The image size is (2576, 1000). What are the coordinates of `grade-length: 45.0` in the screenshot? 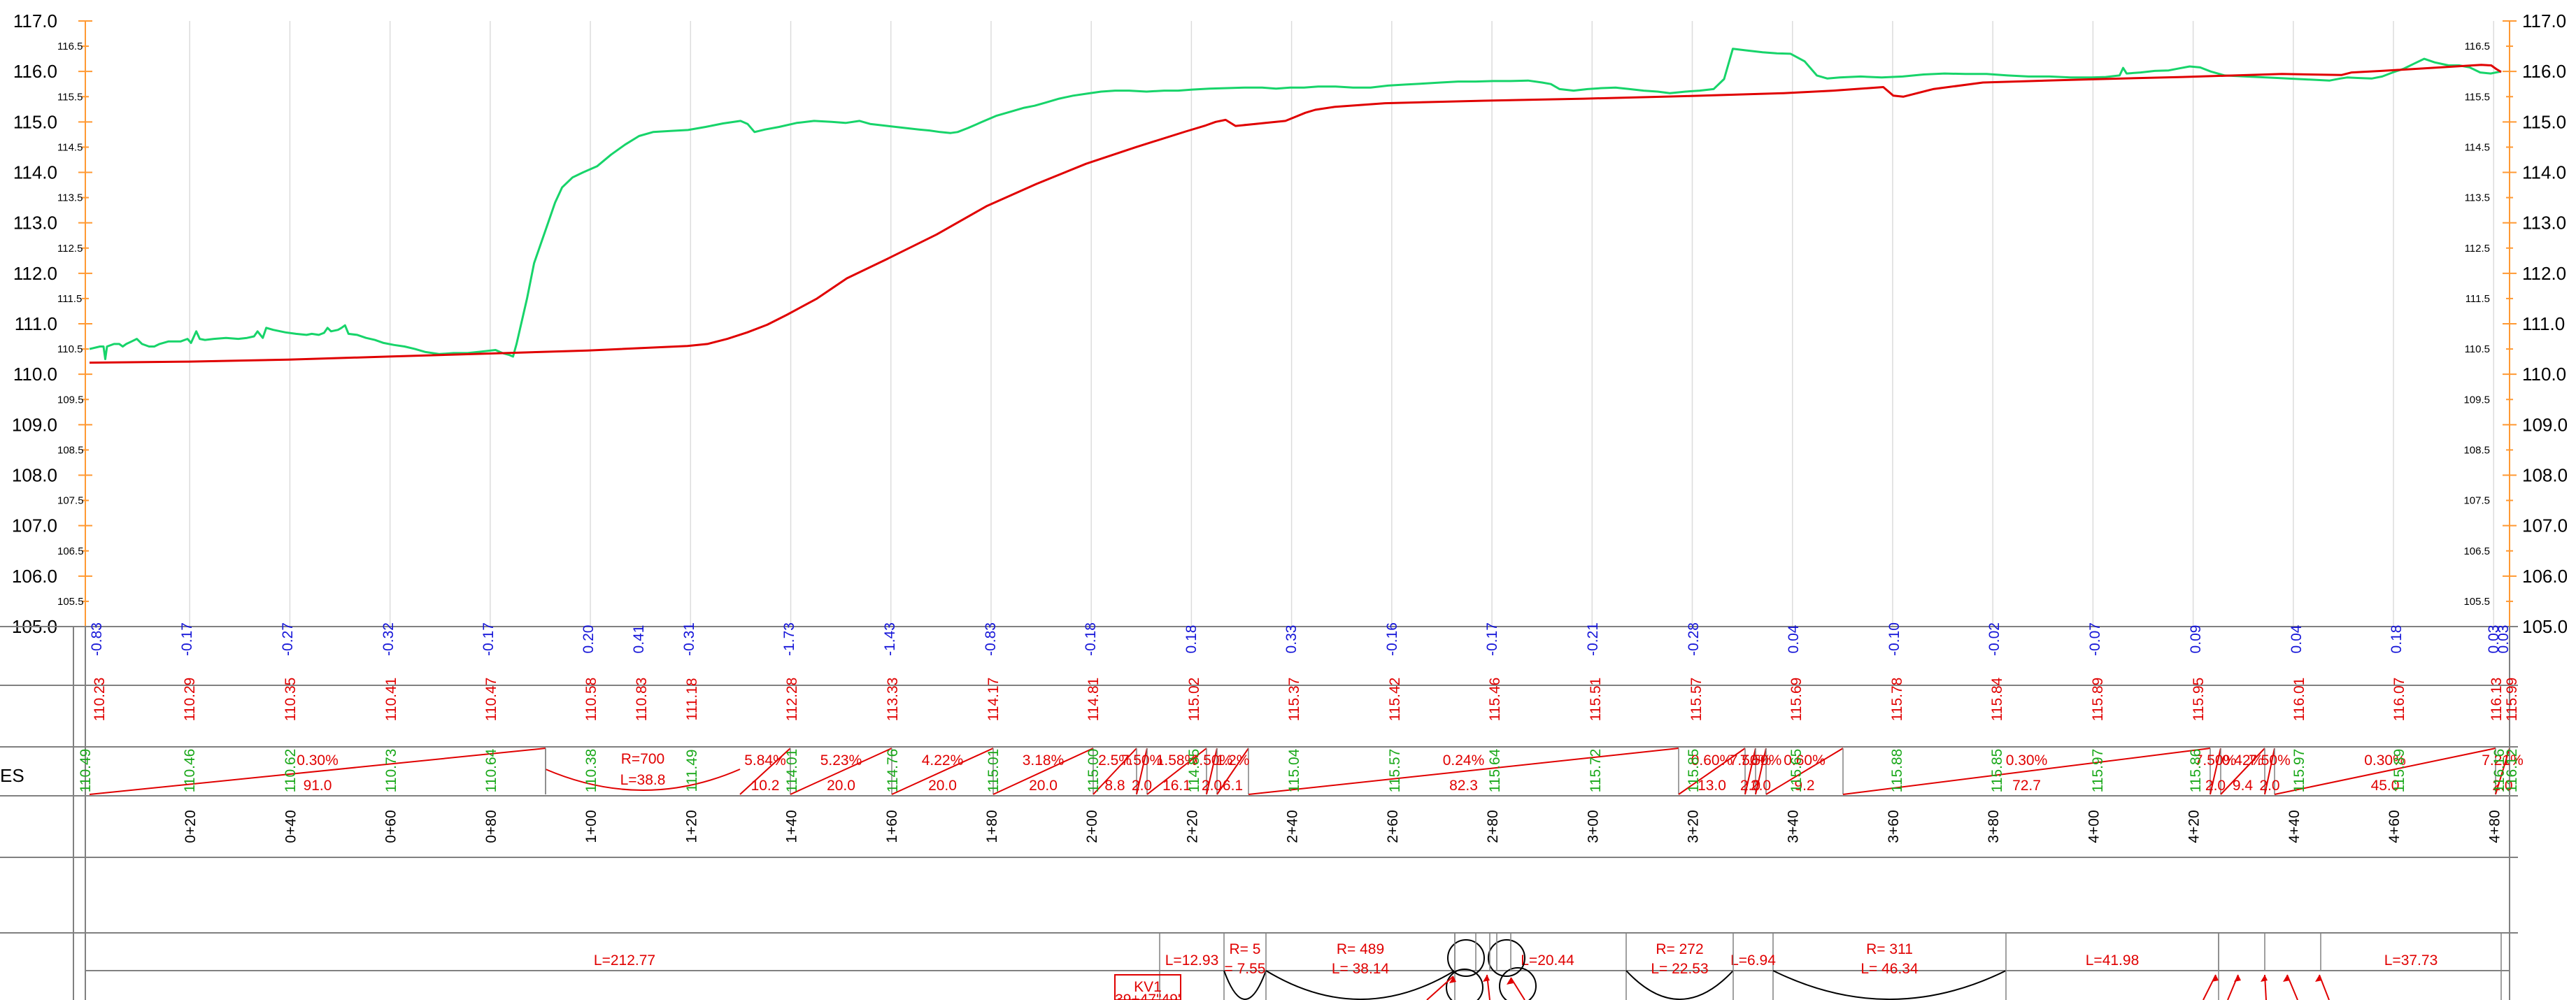 It's located at (2385, 786).